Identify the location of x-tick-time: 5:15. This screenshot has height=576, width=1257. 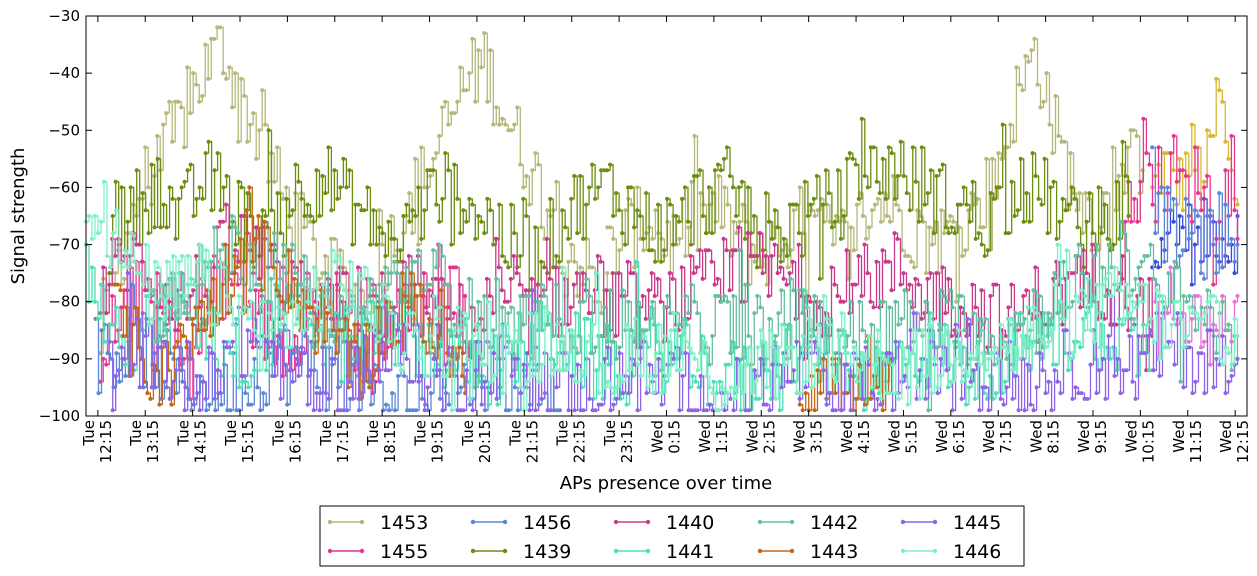
(911, 437).